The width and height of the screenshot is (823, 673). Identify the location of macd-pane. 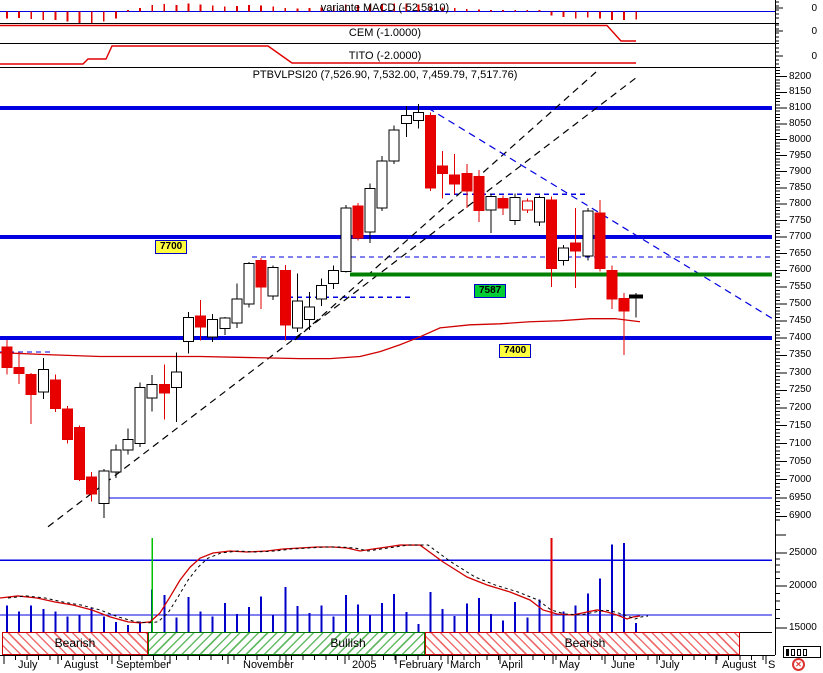
(387, 13).